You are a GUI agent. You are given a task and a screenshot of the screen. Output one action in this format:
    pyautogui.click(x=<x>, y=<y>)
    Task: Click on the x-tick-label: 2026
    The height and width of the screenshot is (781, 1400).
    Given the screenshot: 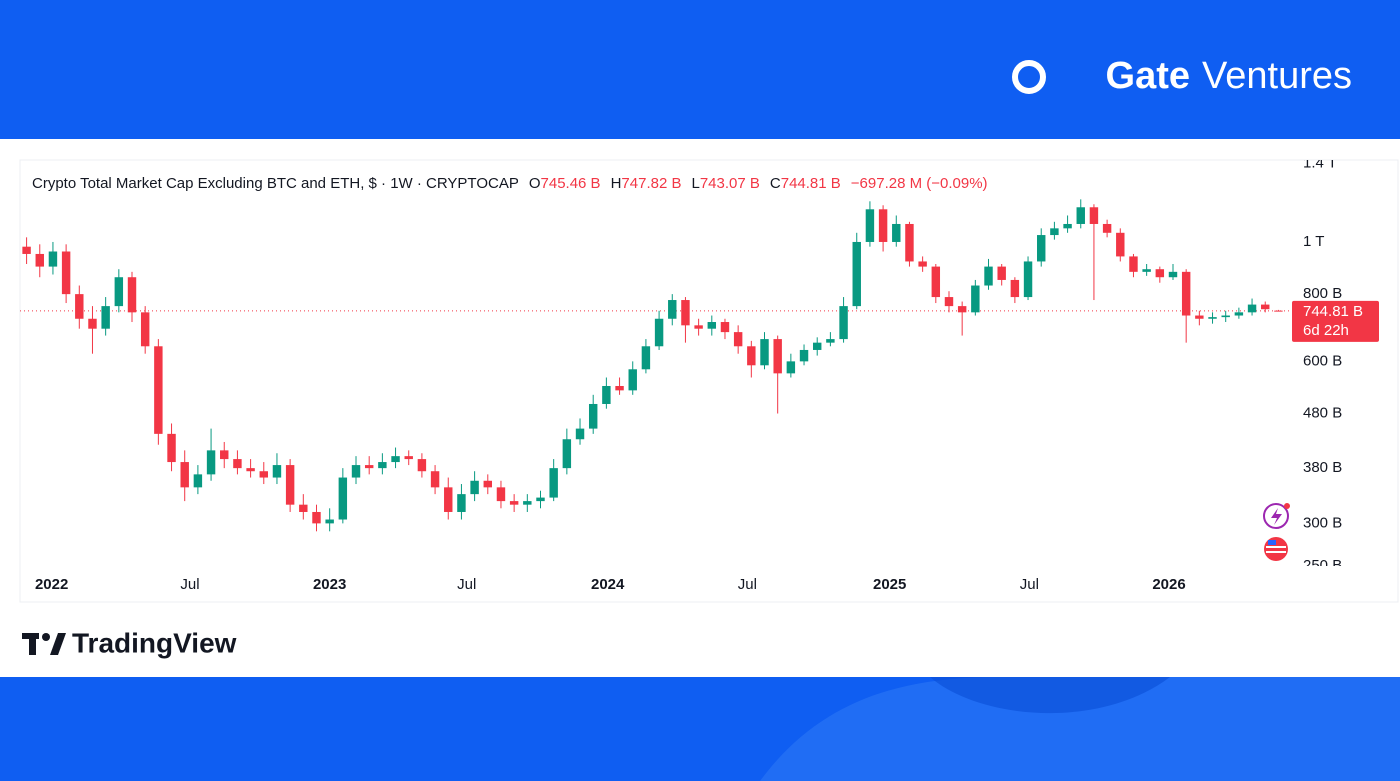 What is the action you would take?
    pyautogui.click(x=1168, y=584)
    